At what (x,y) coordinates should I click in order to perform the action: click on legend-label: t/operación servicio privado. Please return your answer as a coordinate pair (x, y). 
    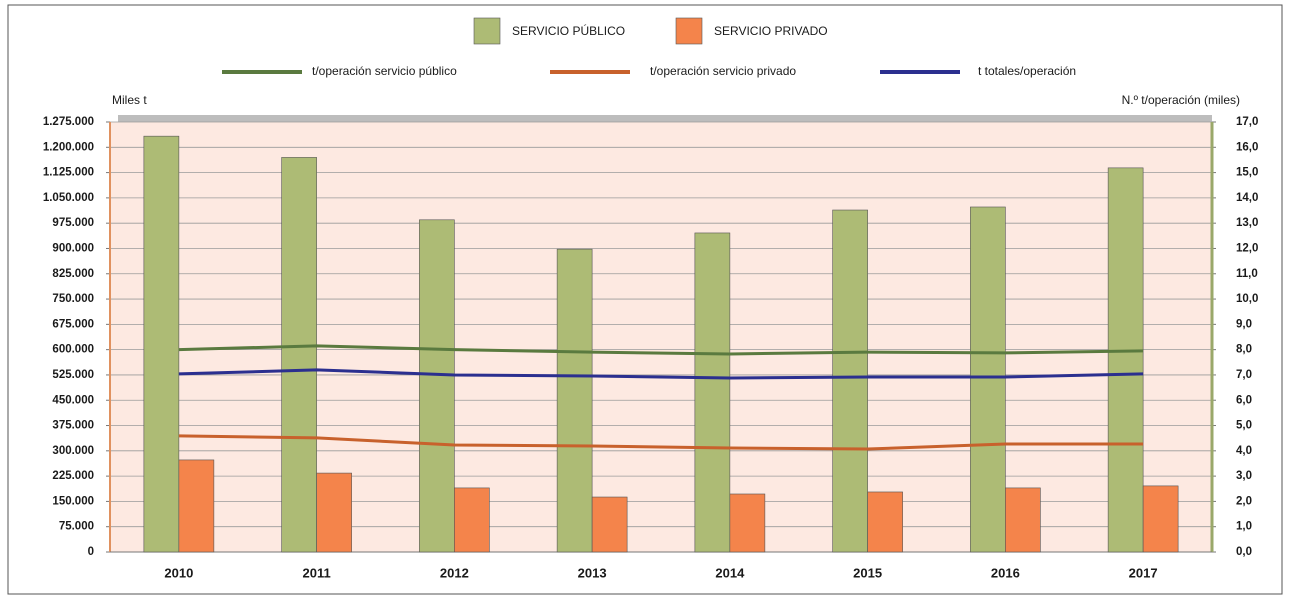
    Looking at the image, I should click on (723, 71).